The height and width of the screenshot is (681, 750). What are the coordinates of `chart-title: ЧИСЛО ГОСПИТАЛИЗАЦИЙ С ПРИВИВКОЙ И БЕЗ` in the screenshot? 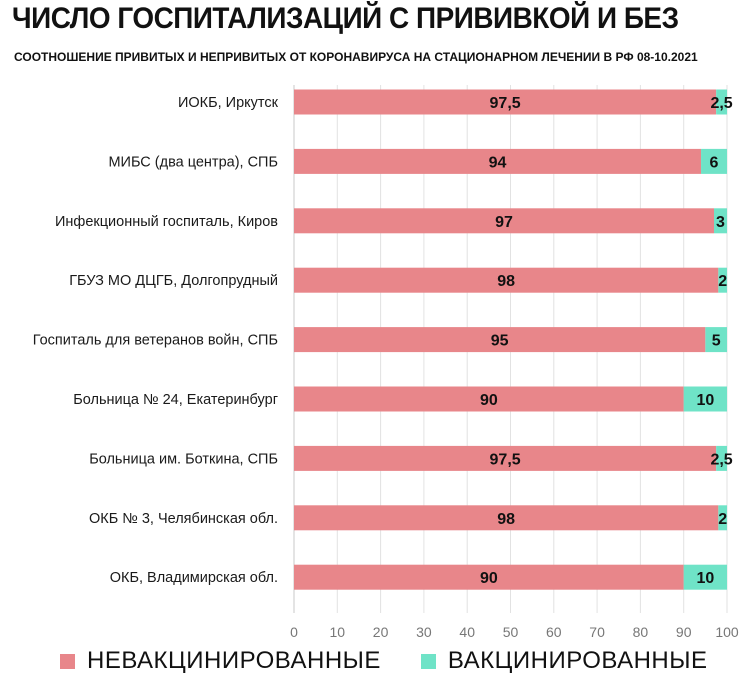 It's located at (345, 18).